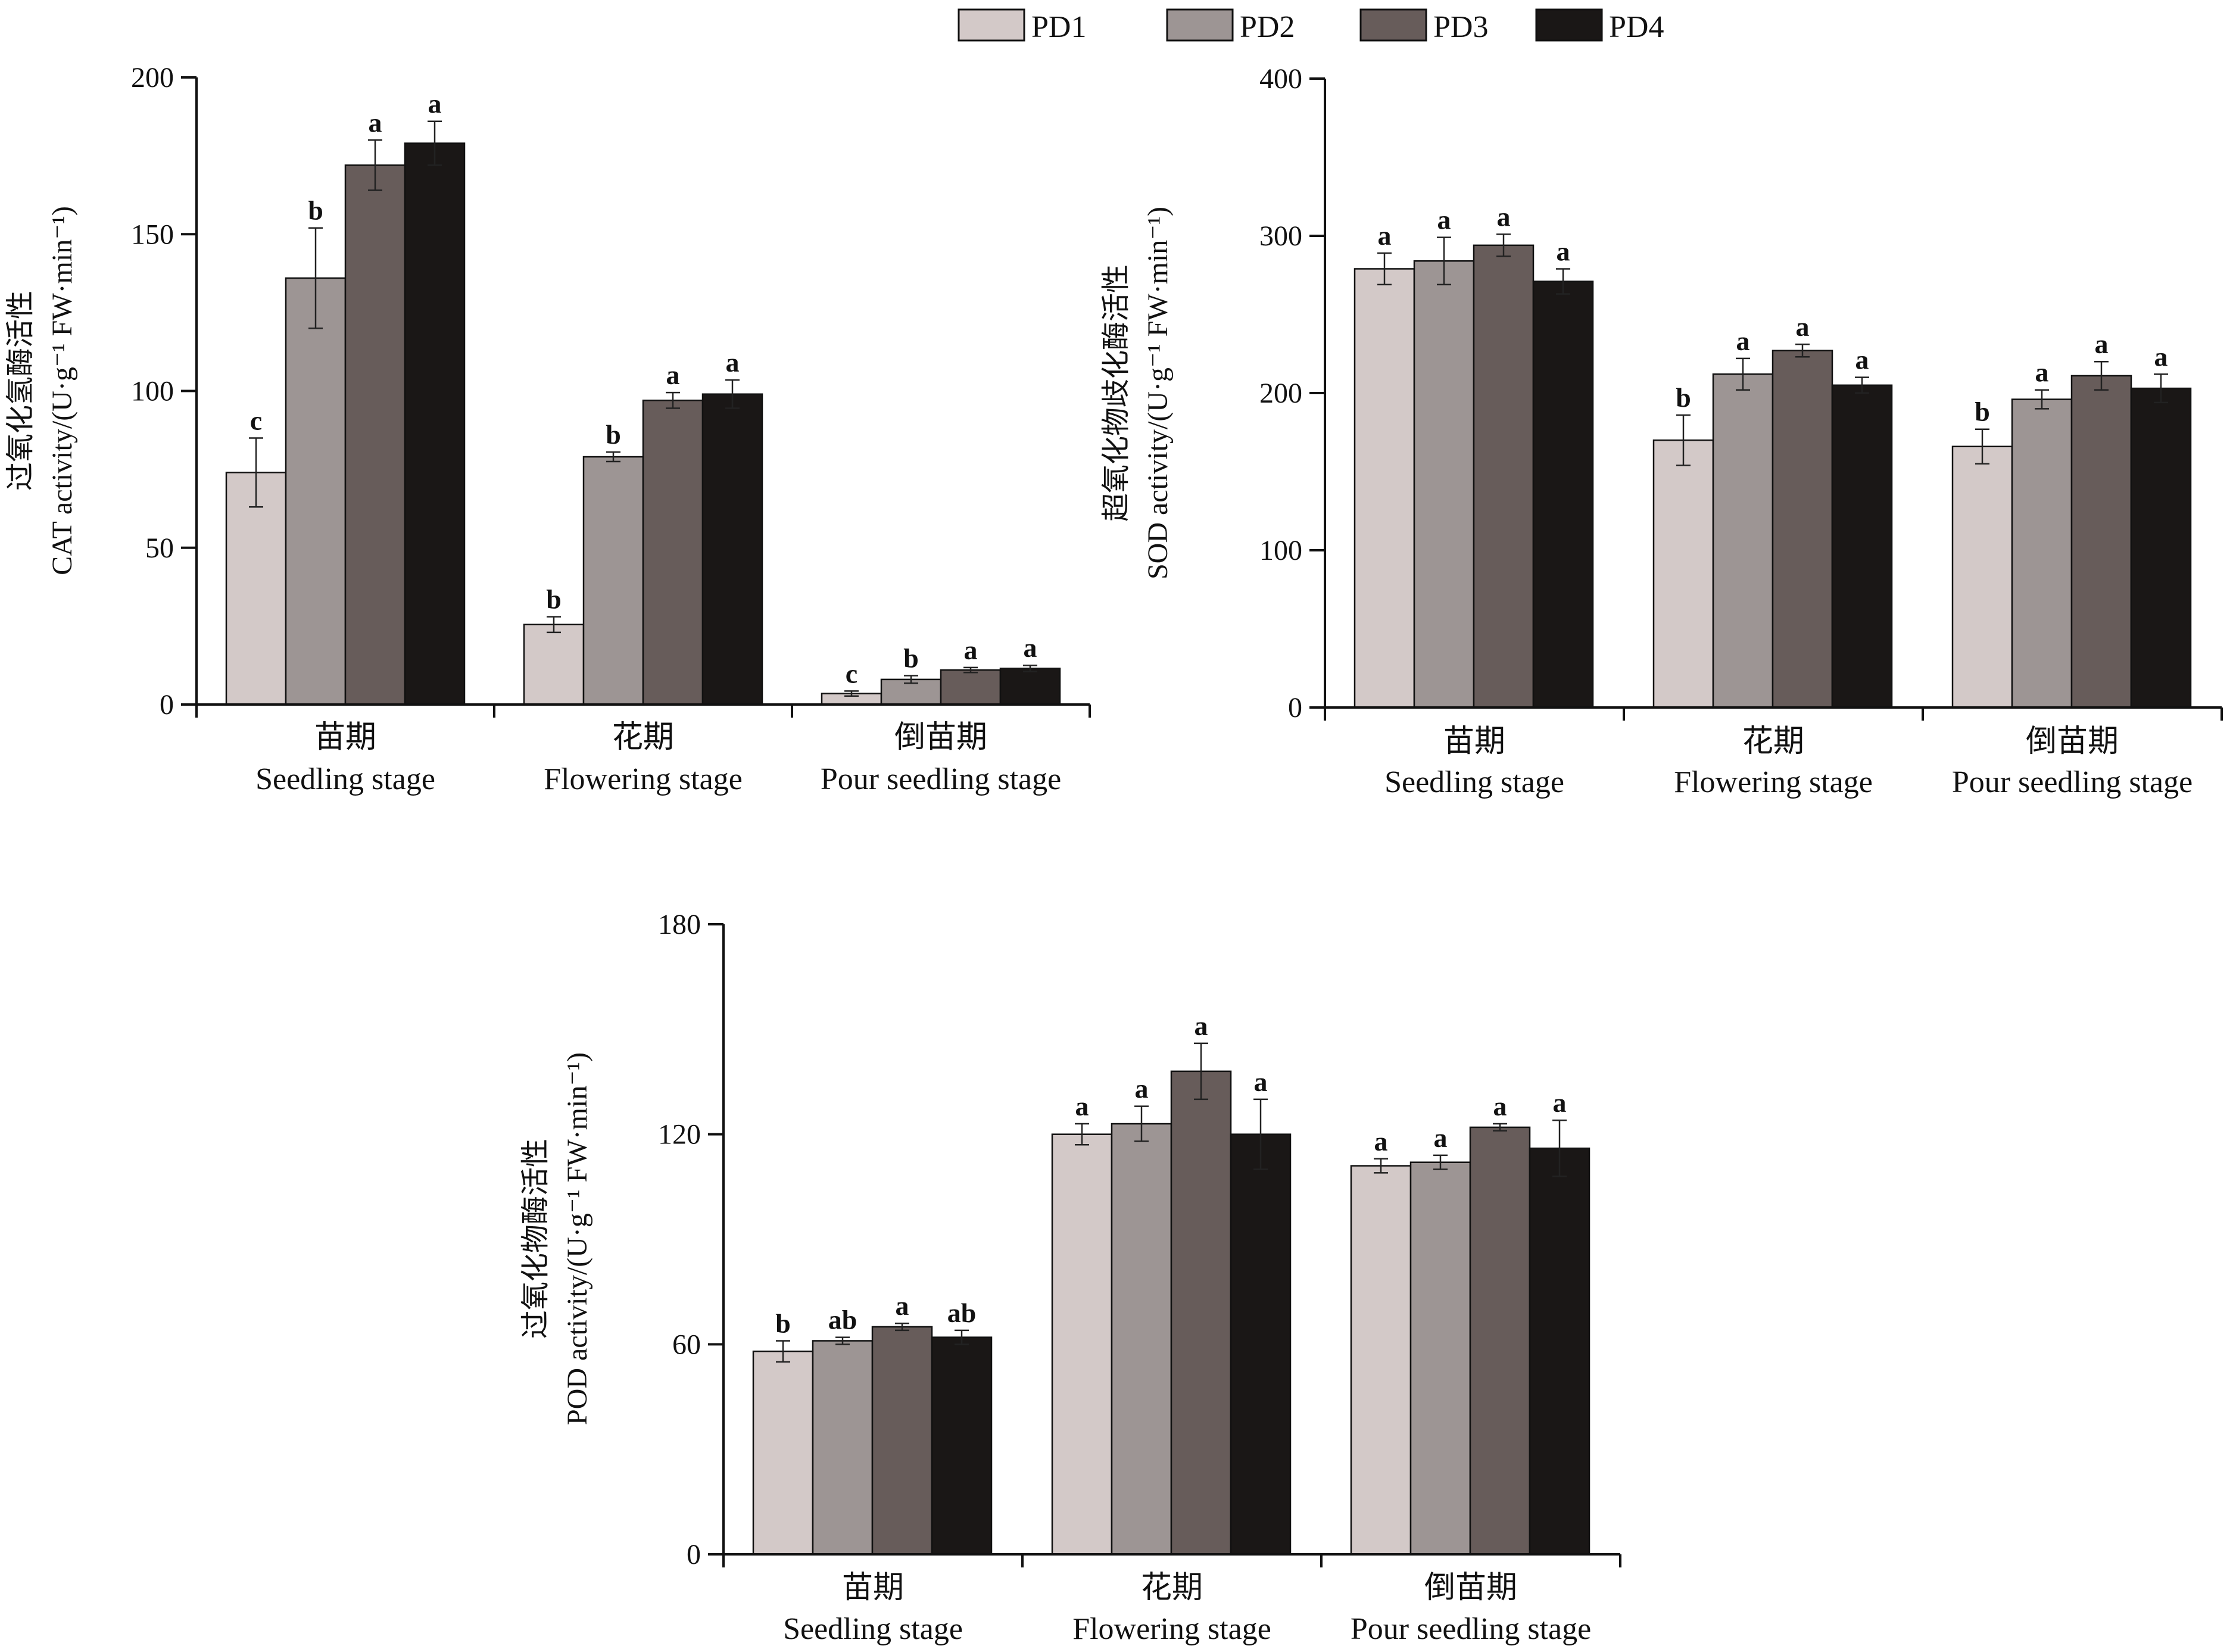 Image resolution: width=2233 pixels, height=1652 pixels. What do you see at coordinates (1280, 393) in the screenshot?
I see `sod-ytick-label: 200` at bounding box center [1280, 393].